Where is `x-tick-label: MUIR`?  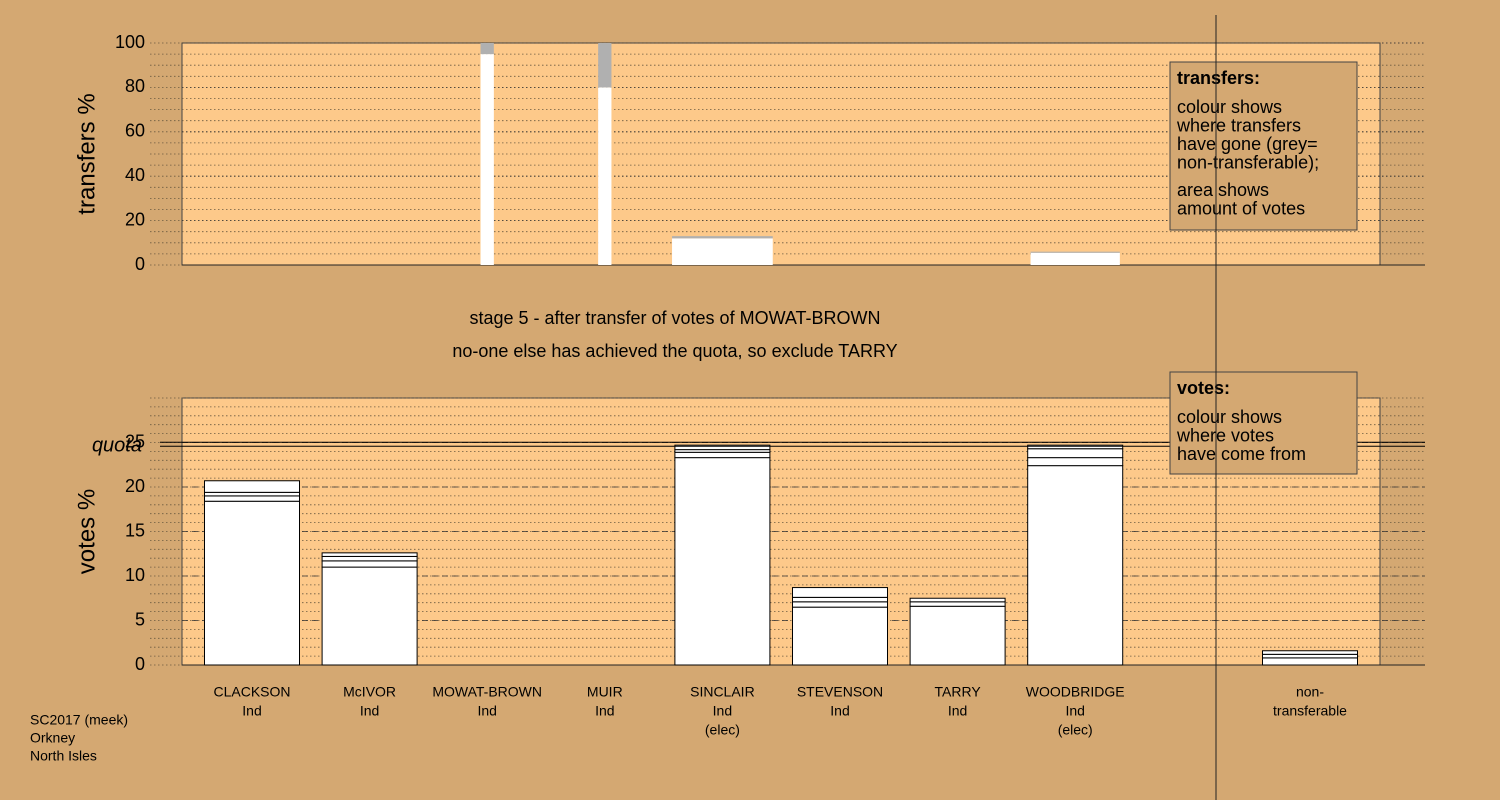
x-tick-label: MUIR is located at coordinates (605, 692).